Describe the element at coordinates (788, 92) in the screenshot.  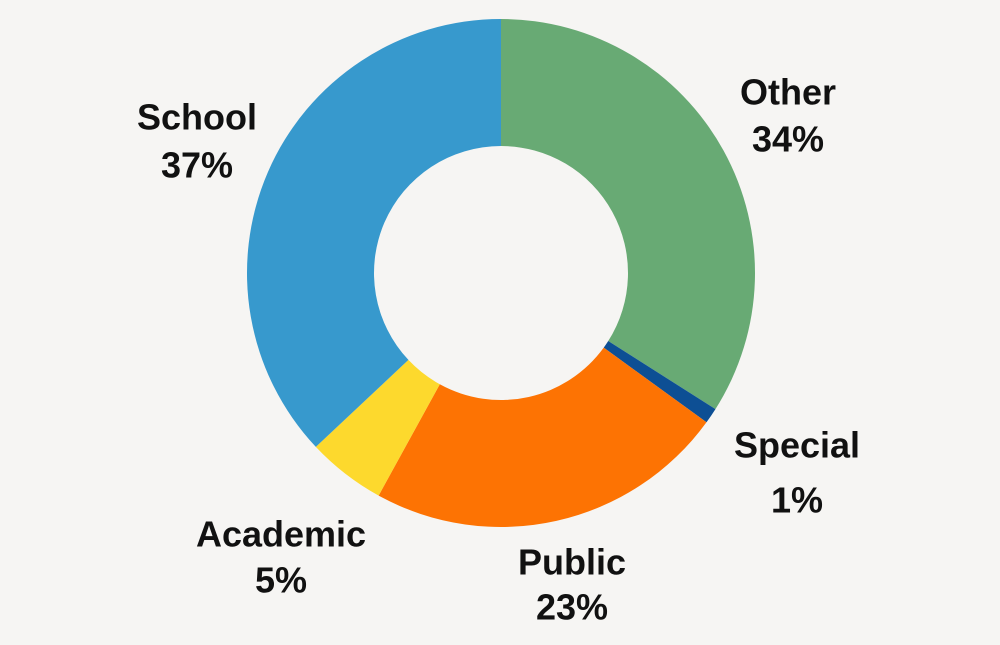
I see `slice-label: Other` at that location.